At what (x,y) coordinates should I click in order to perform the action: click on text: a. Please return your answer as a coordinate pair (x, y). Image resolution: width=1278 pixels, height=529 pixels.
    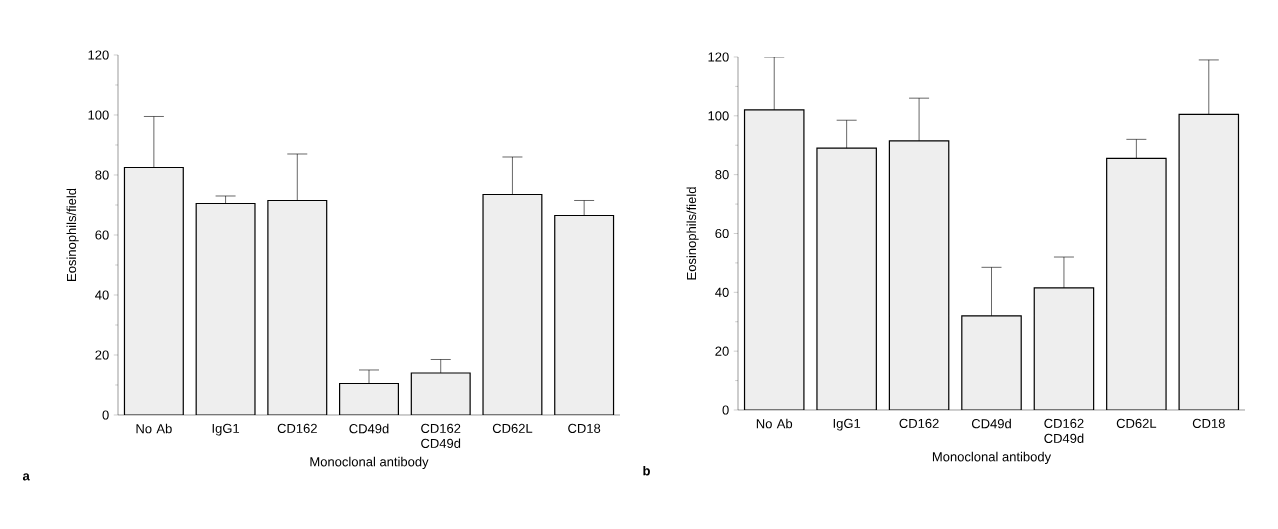
    Looking at the image, I should click on (26, 477).